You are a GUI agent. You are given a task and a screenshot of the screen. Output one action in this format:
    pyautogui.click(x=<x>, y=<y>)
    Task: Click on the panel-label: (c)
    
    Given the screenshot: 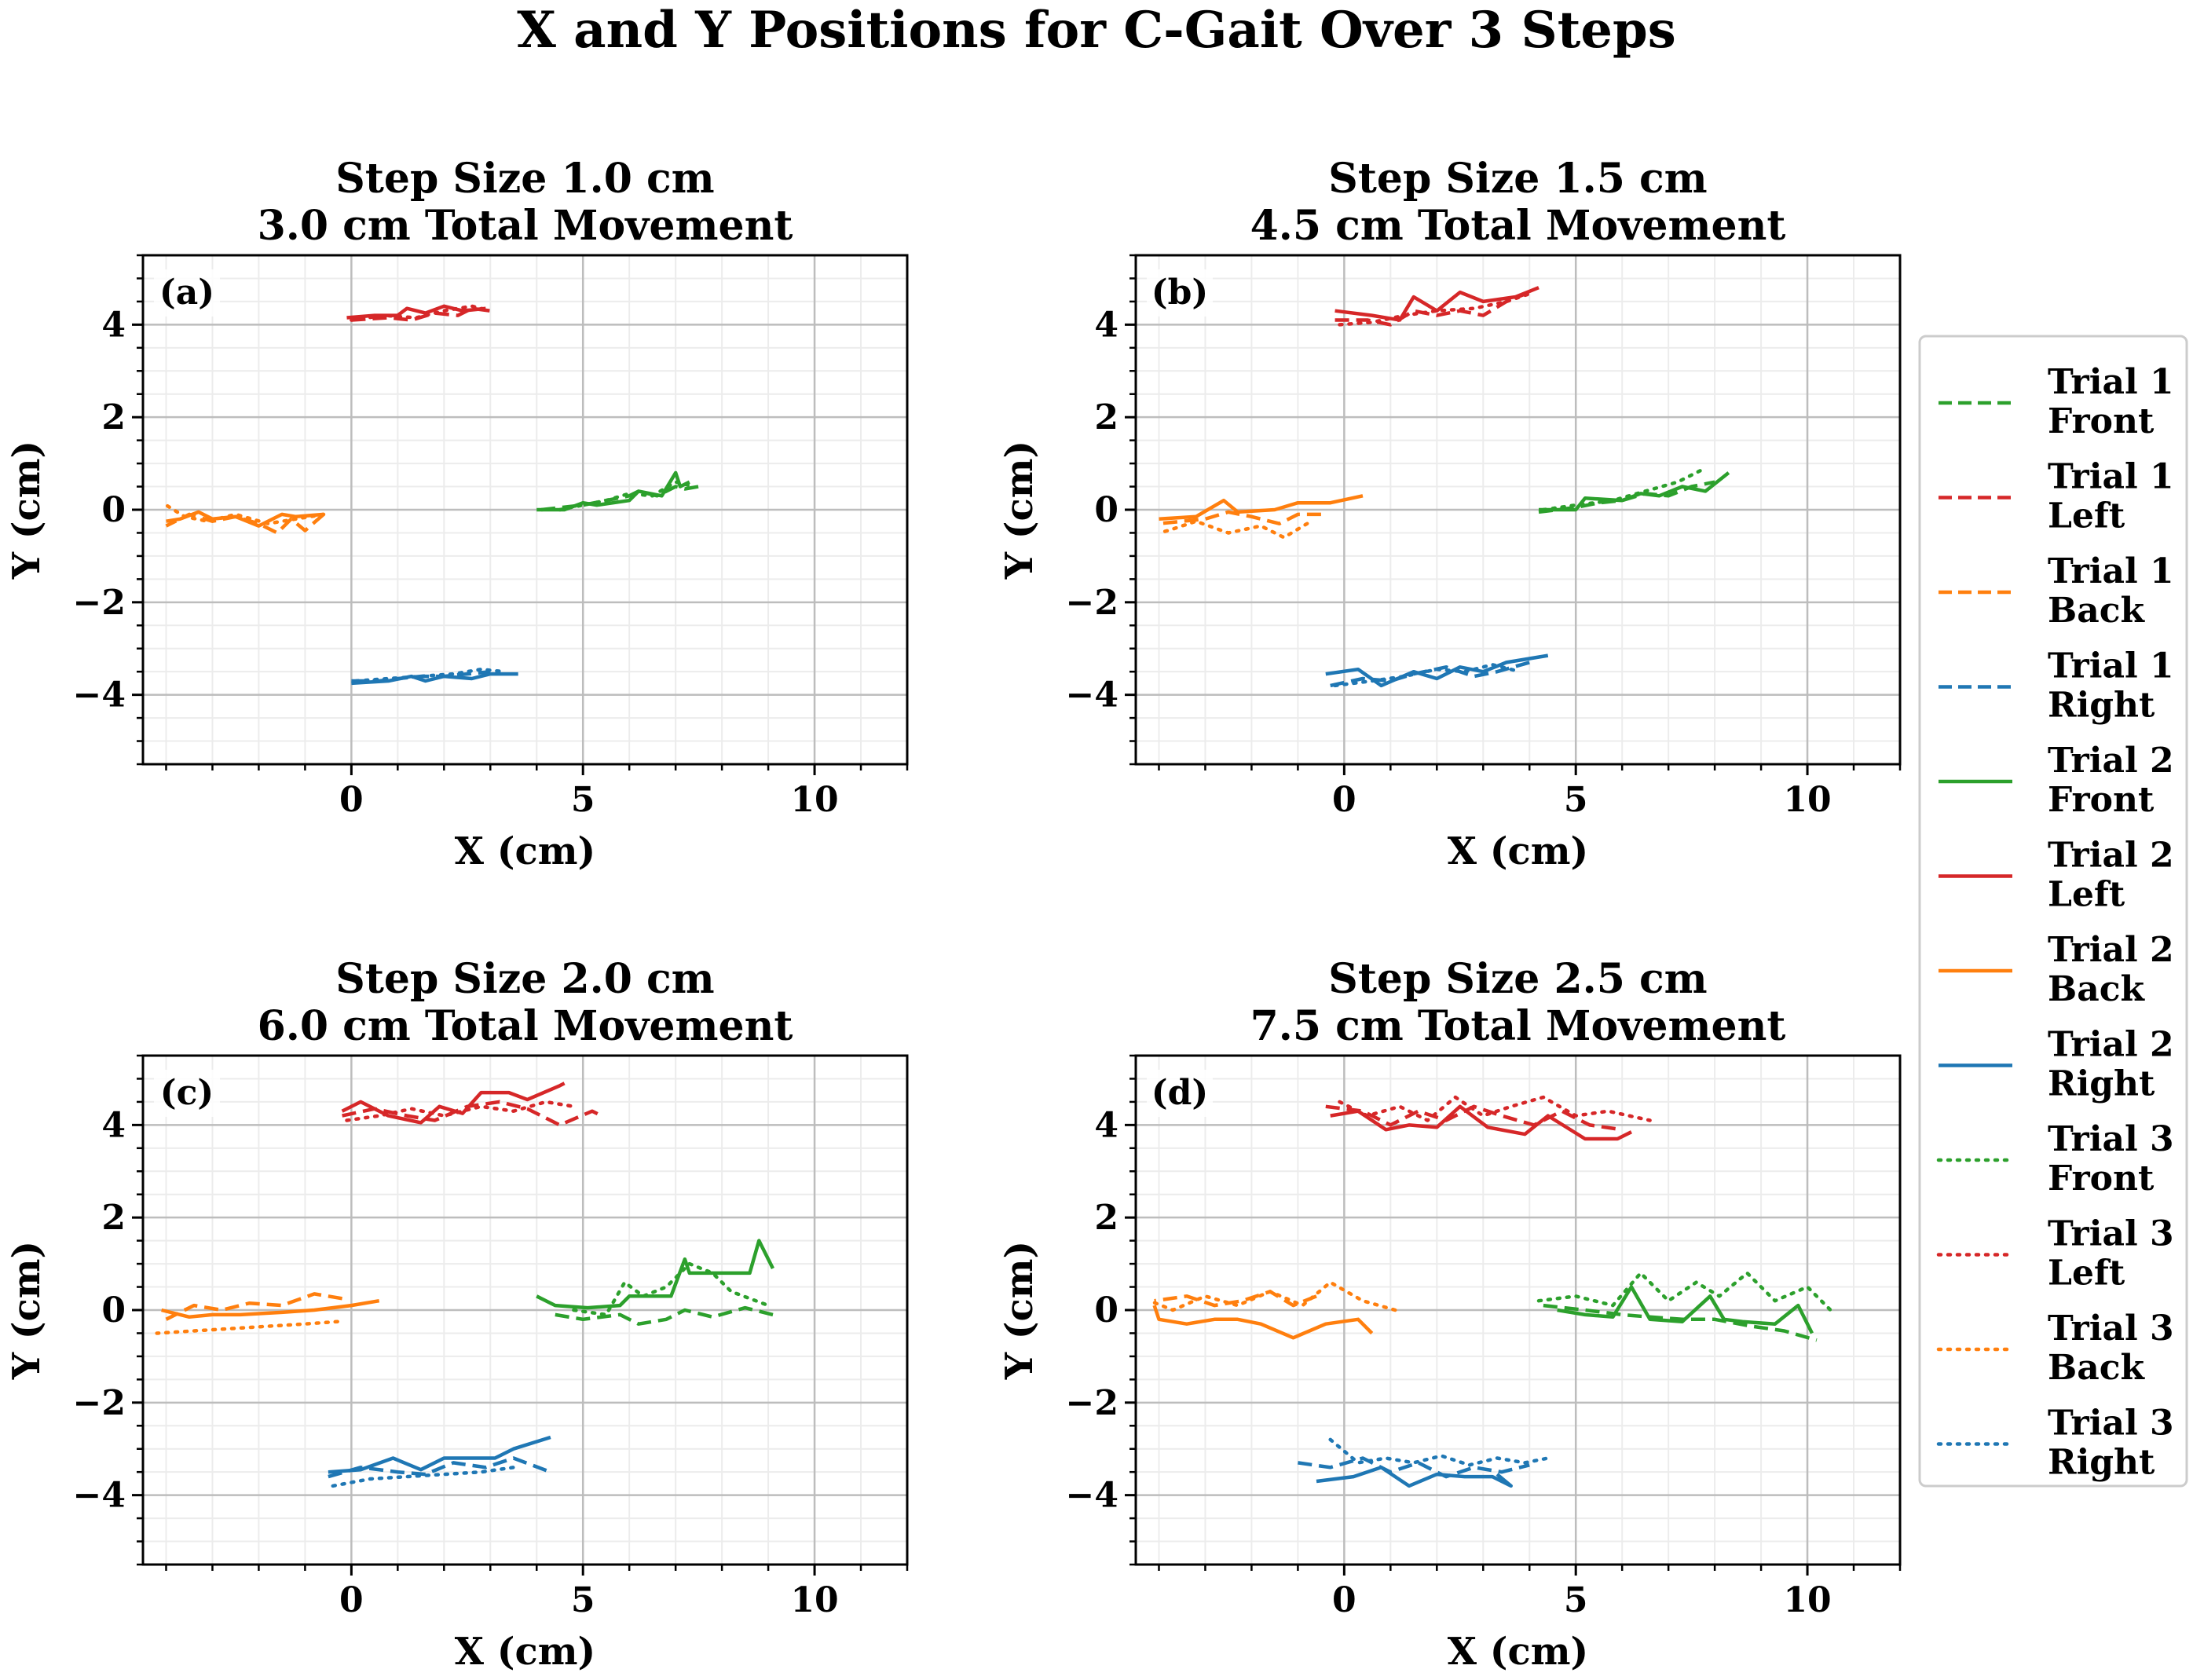 What is the action you would take?
    pyautogui.click(x=187, y=1093)
    